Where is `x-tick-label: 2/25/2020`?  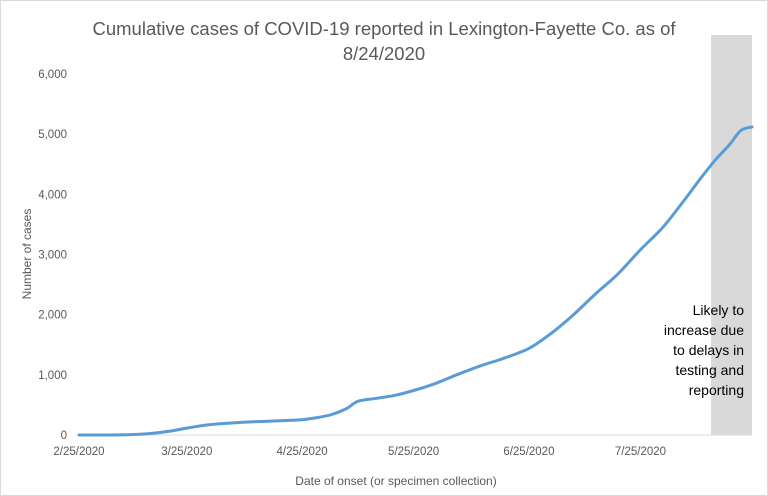 x-tick-label: 2/25/2020 is located at coordinates (78, 452).